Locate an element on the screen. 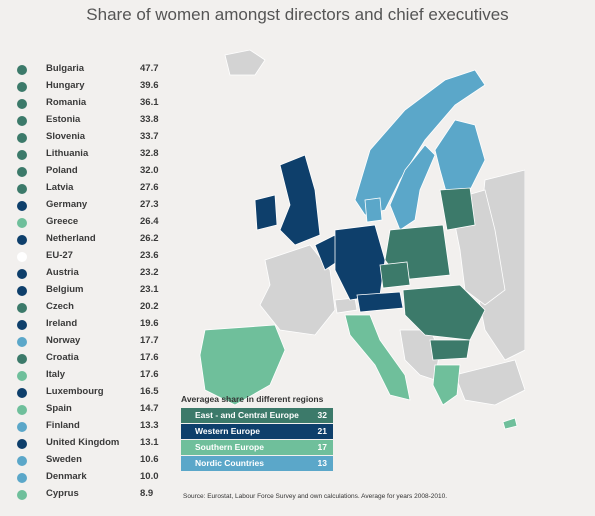 Image resolution: width=595 pixels, height=516 pixels. country-value: 10.6 is located at coordinates (149, 459).